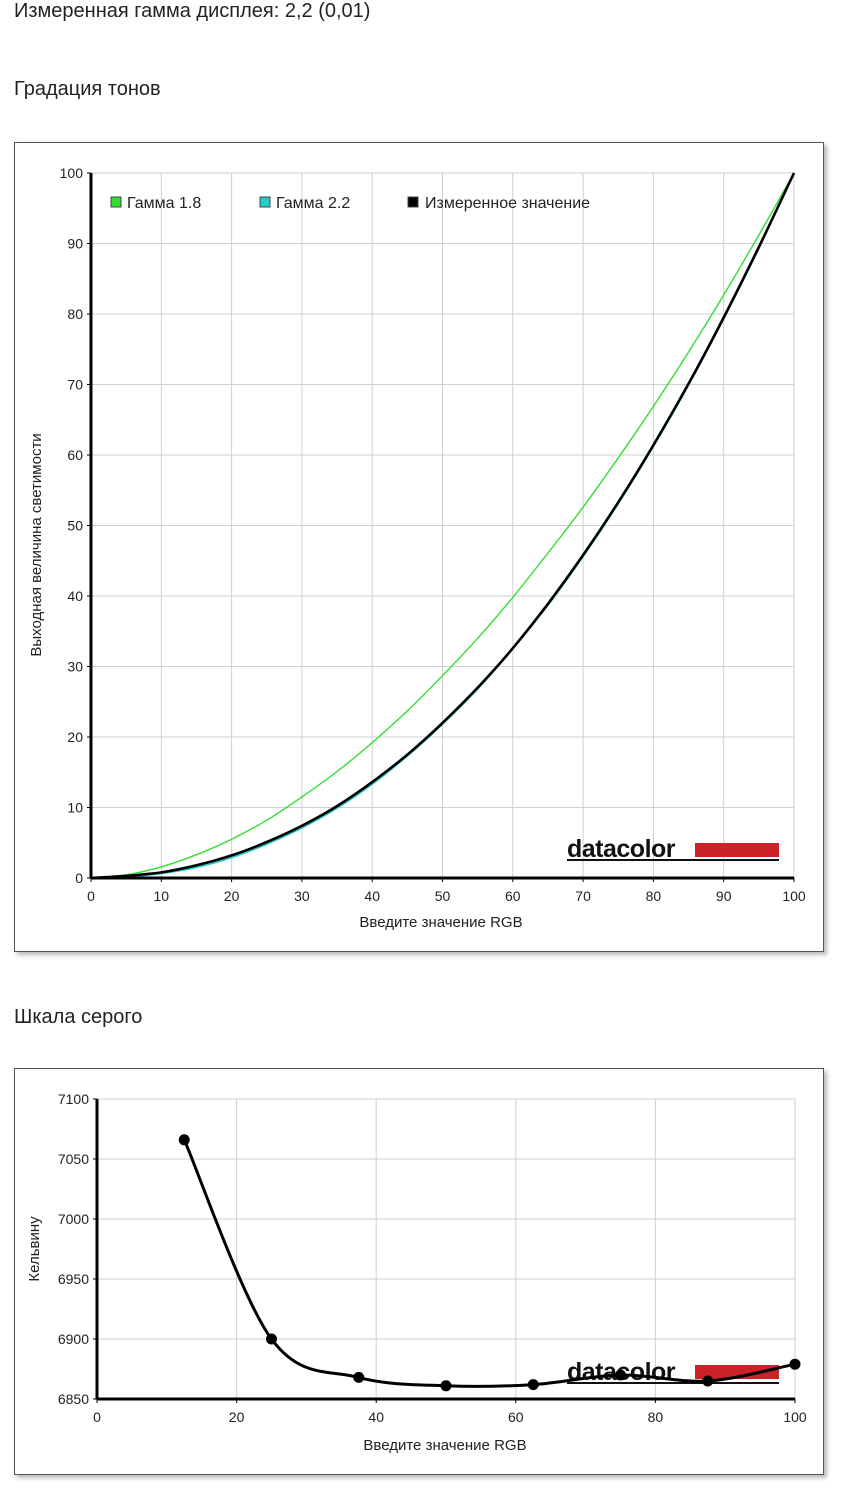 The height and width of the screenshot is (1504, 845). I want to click on y-tick-label-7050: 7050, so click(73, 1159).